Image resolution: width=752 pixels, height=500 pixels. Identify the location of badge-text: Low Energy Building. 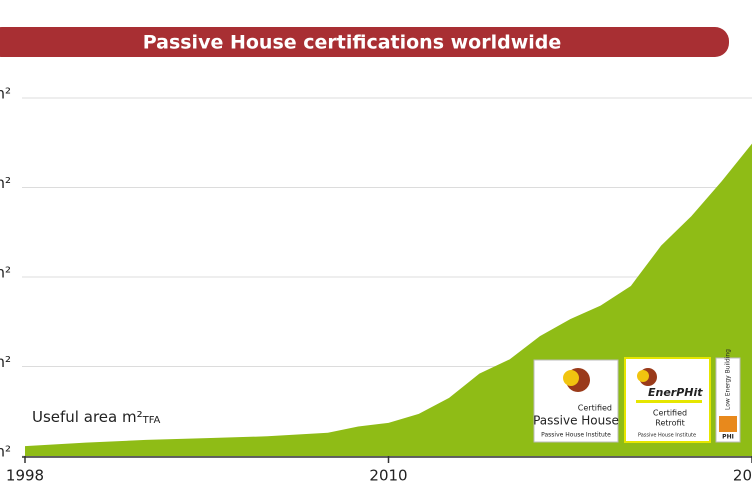
(728, 379).